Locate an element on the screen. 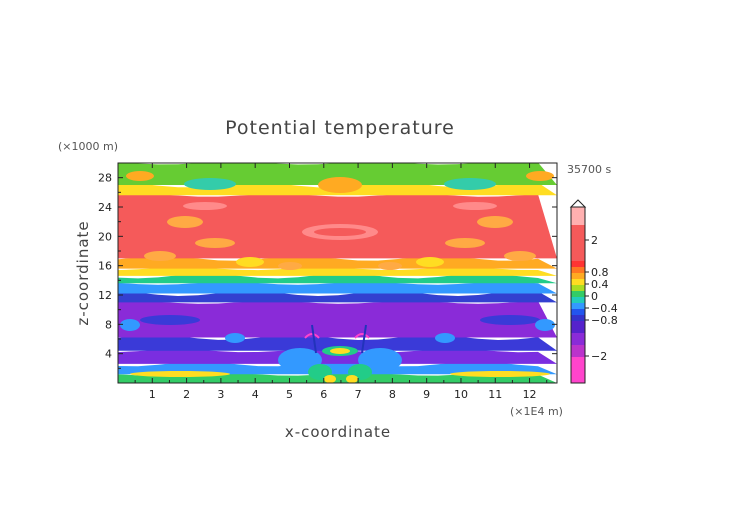 The height and width of the screenshot is (532, 752). x-axis-label: x-coordinate is located at coordinates (338, 432).